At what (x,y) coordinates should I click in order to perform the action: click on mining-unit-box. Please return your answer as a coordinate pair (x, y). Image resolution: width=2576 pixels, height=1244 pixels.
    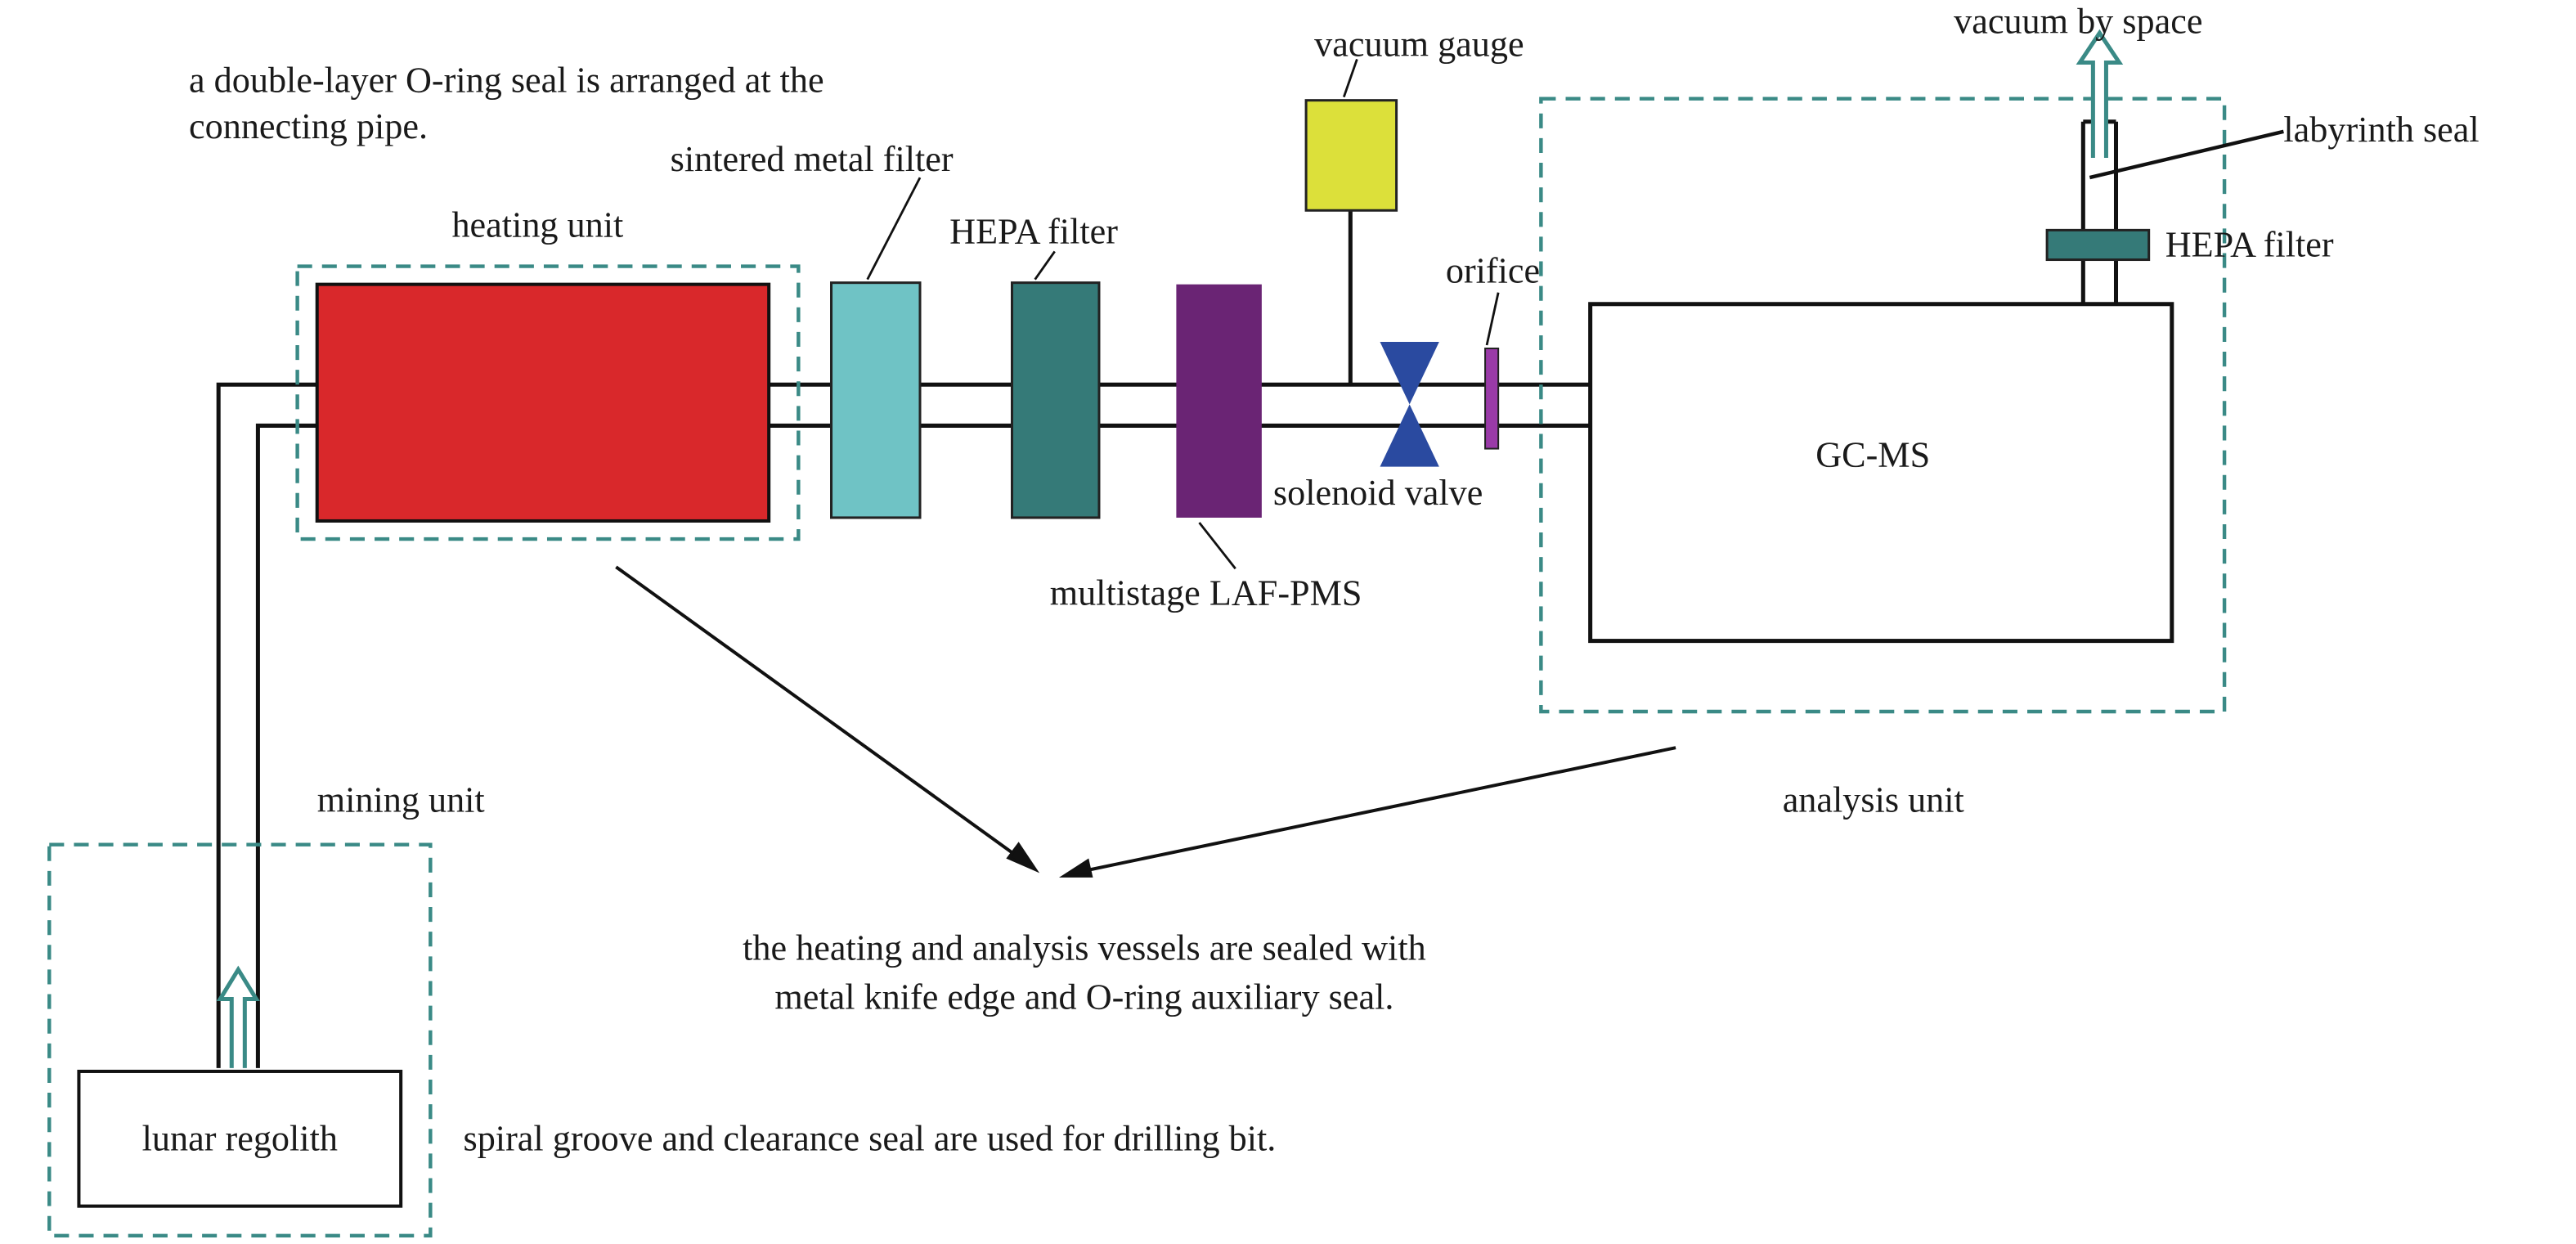
    Looking at the image, I should click on (240, 1040).